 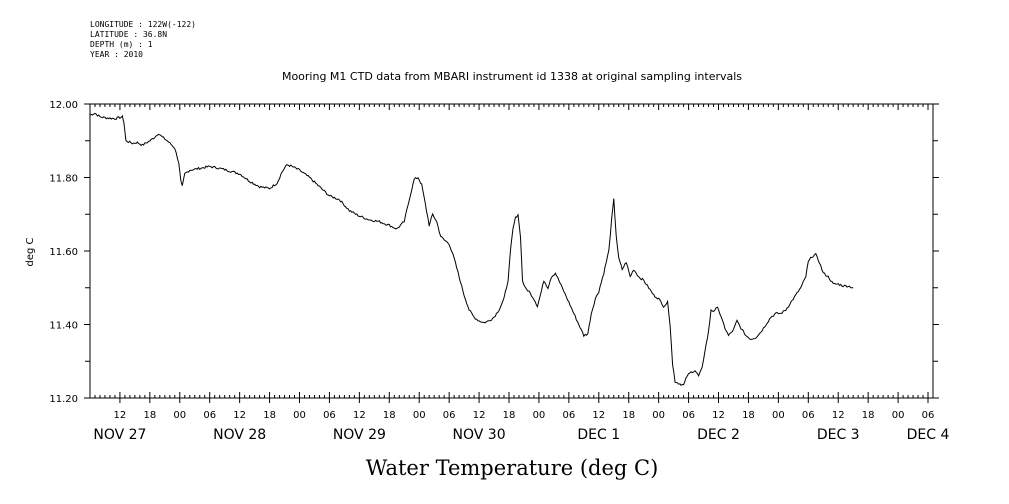 What do you see at coordinates (718, 435) in the screenshot?
I see `x-day-label: DEC 2` at bounding box center [718, 435].